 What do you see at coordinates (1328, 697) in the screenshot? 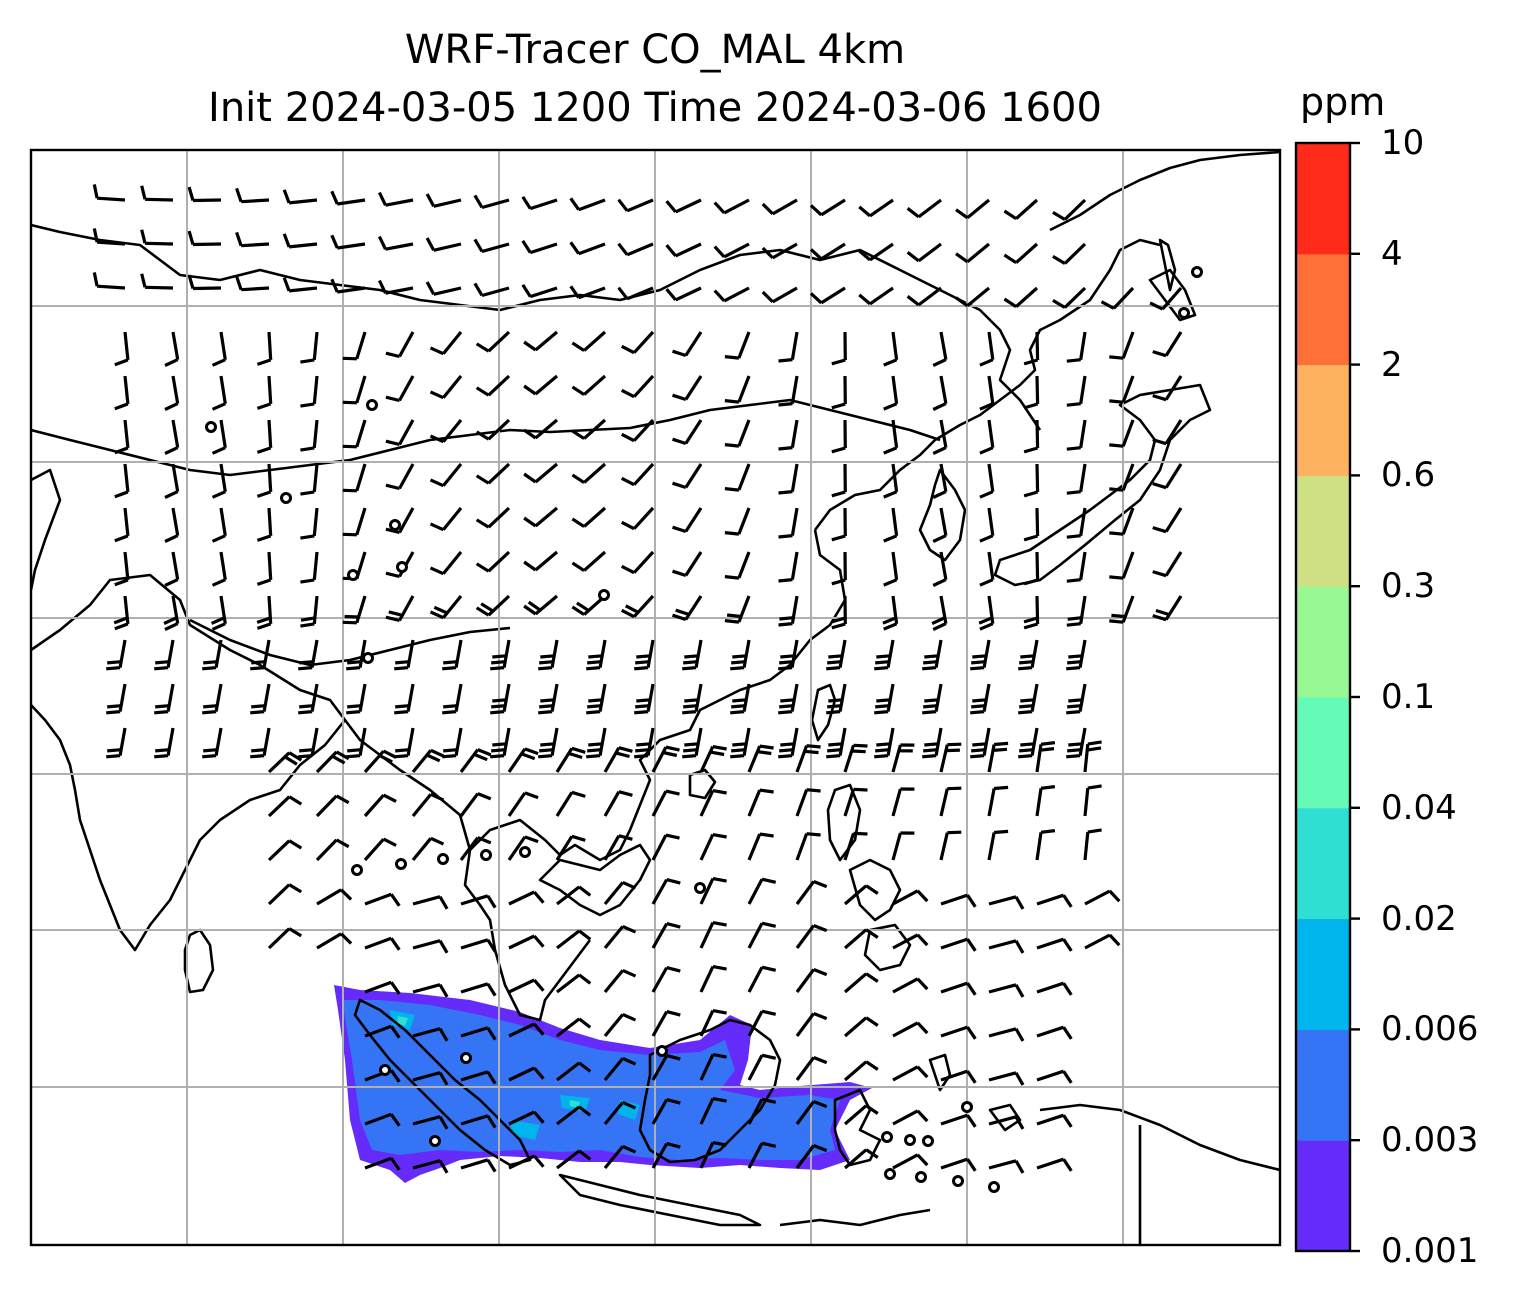
I see `colorbar` at bounding box center [1328, 697].